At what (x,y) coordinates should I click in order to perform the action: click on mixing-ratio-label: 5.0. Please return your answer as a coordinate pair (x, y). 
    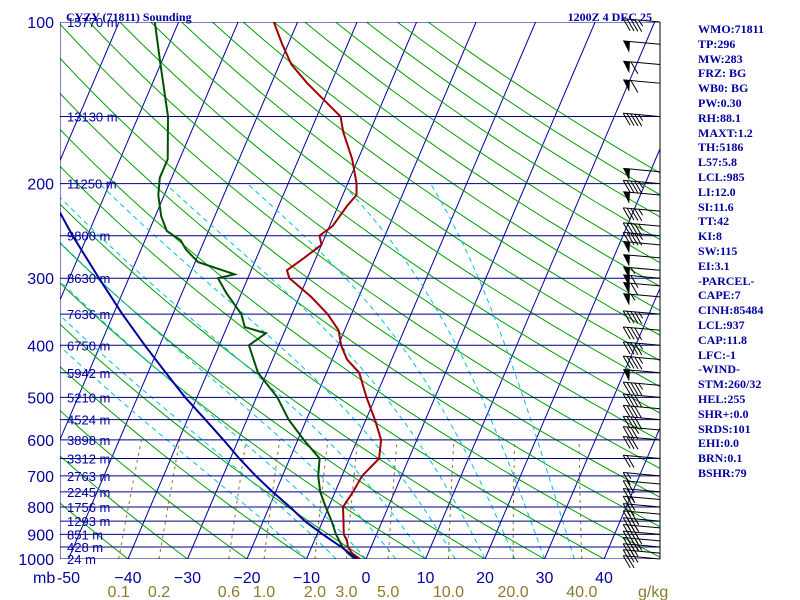
    Looking at the image, I should click on (388, 592).